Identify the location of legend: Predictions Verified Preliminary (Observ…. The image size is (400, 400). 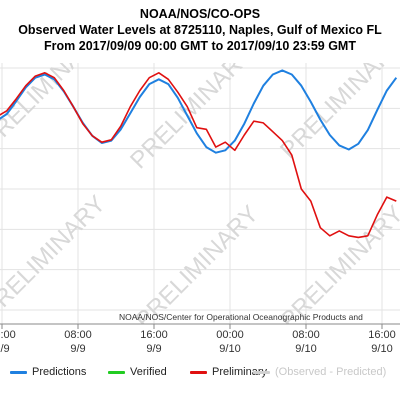
(200, 374).